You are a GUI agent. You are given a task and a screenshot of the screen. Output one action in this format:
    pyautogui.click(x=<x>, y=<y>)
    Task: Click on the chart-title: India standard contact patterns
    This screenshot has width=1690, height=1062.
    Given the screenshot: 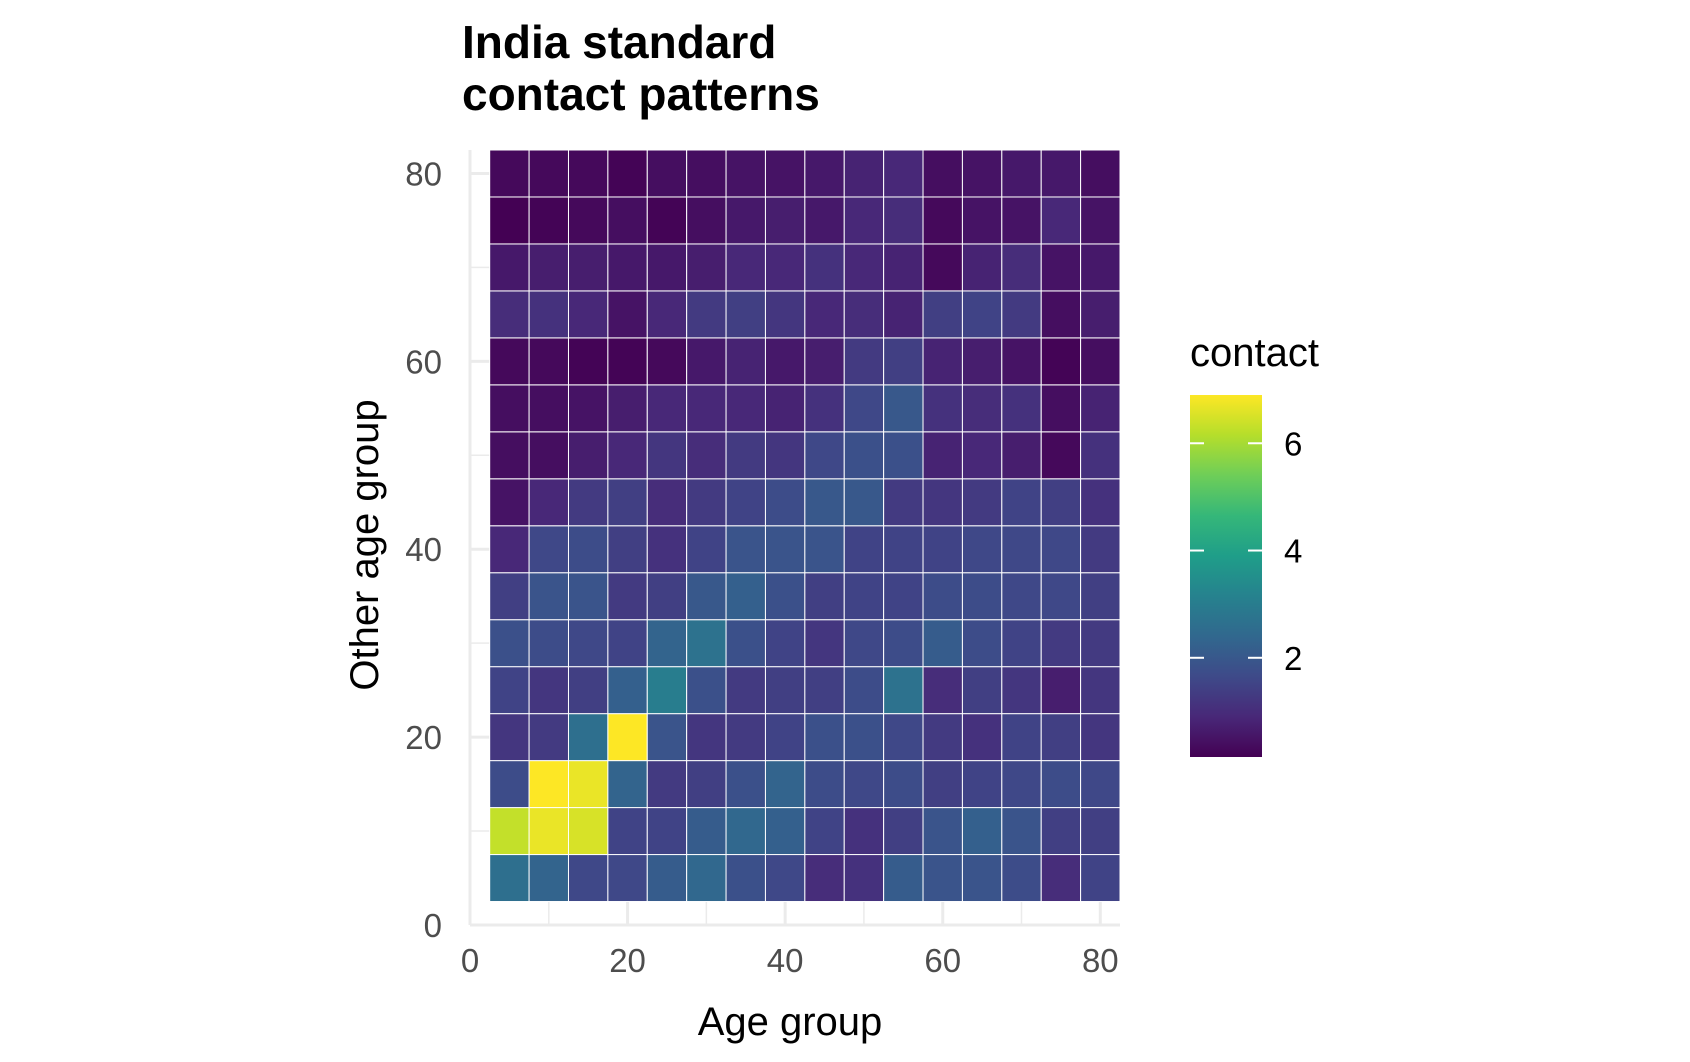 What is the action you would take?
    pyautogui.click(x=641, y=68)
    